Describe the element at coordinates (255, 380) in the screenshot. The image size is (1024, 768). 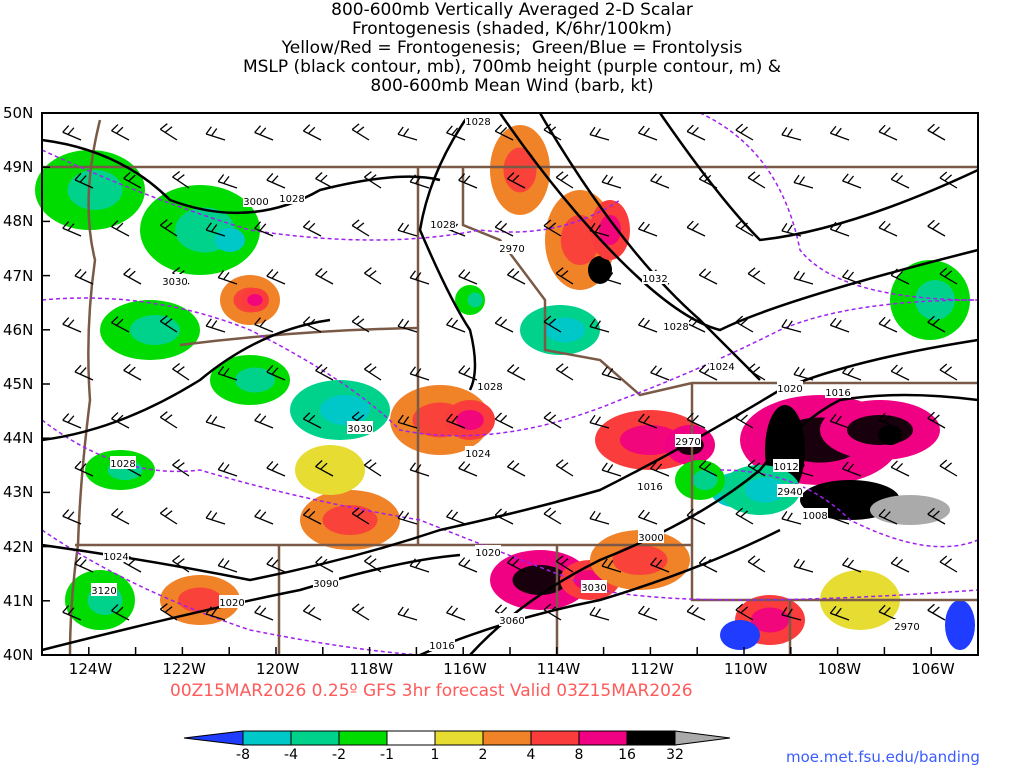
I see `frontolysis-core` at that location.